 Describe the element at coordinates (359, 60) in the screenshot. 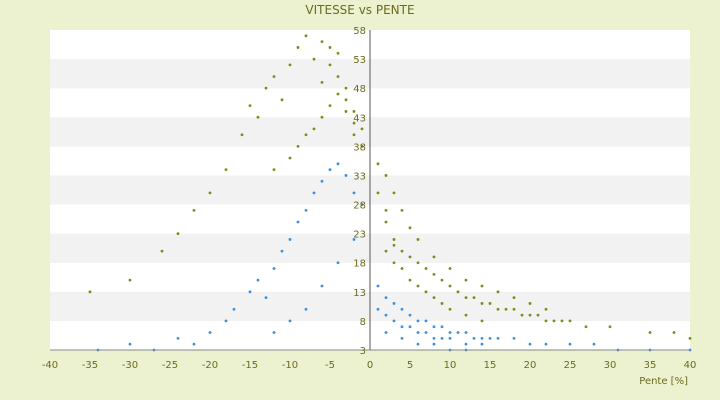

I see `y-tick-label: 53` at that location.